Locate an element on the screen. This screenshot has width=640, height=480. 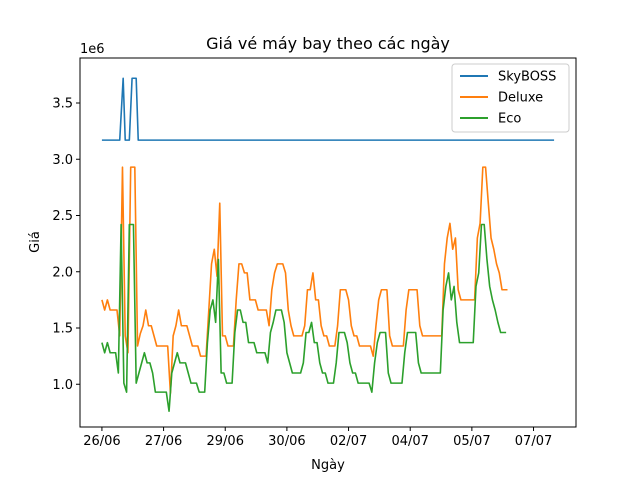
x-axis: 26/06 27/06 29/06 30/06 02/07 04/07 05/07 07/07 is located at coordinates (317, 438).